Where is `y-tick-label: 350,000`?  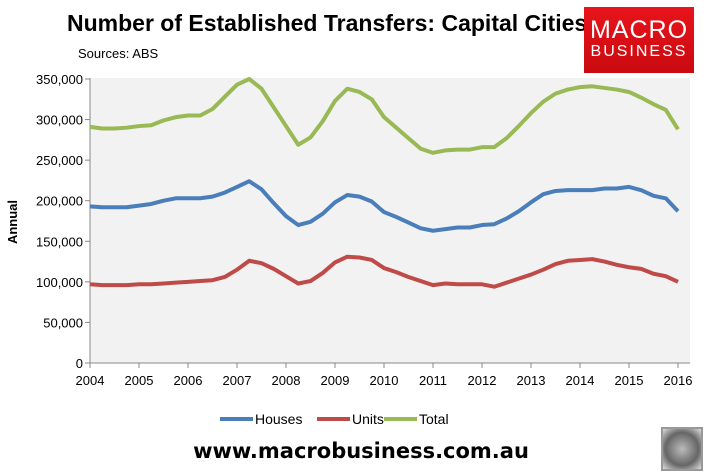 y-tick-label: 350,000 is located at coordinates (59, 79).